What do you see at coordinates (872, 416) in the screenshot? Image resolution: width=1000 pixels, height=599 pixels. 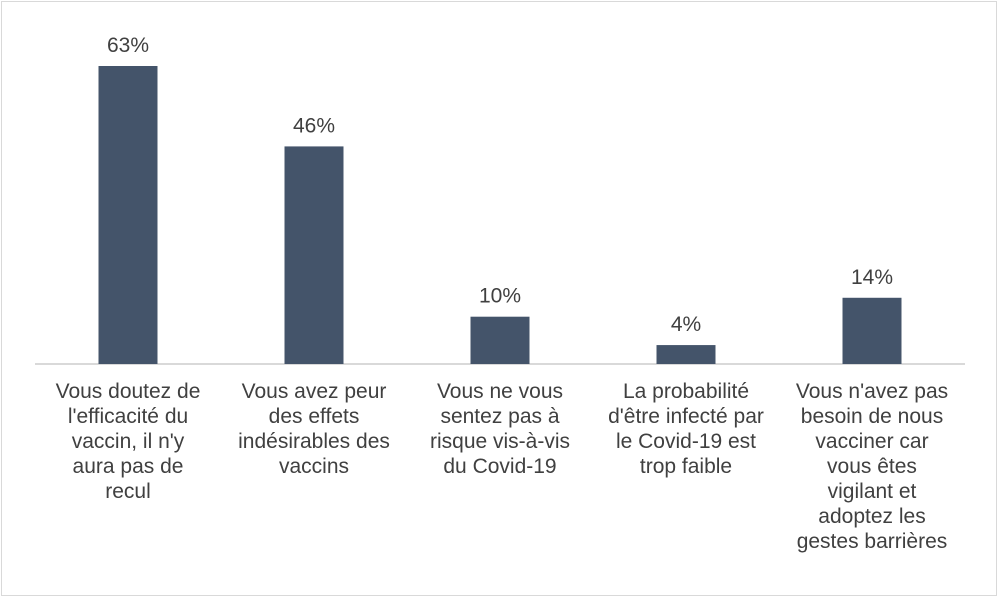 I see `category-label-line: besoin de nous` at bounding box center [872, 416].